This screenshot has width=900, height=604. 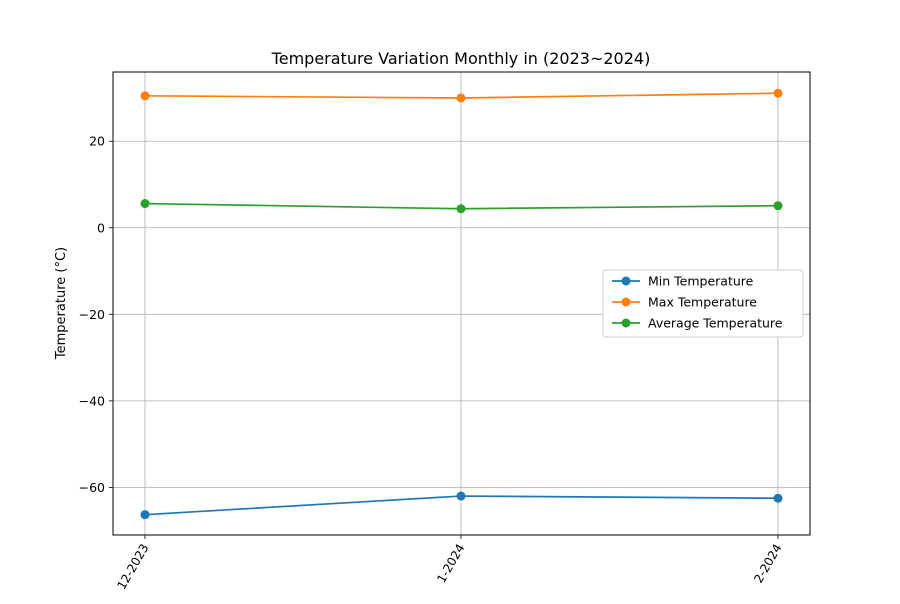 What do you see at coordinates (626, 302) in the screenshot?
I see `max-temperature-legend-marker` at bounding box center [626, 302].